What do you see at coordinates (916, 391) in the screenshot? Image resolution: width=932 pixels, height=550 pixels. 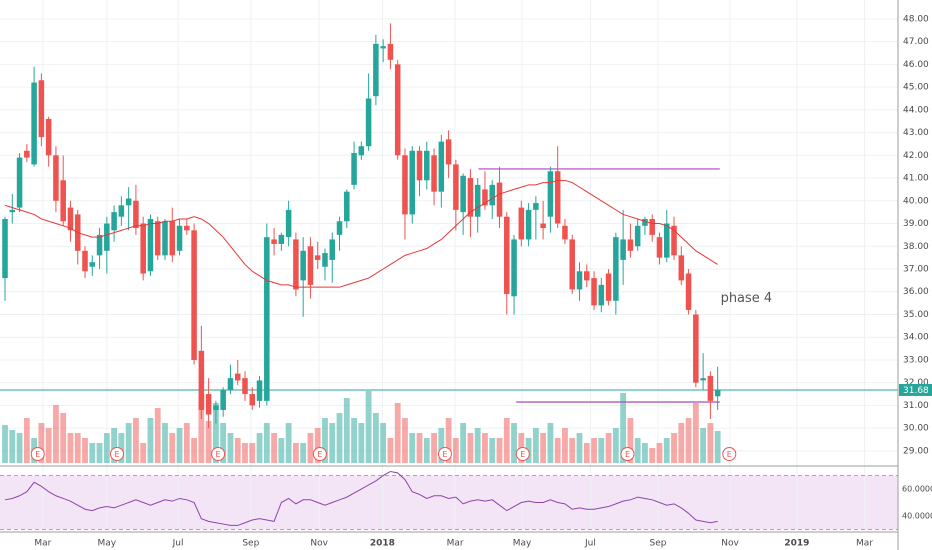 I see `last-price-label: 31.68` at bounding box center [916, 391].